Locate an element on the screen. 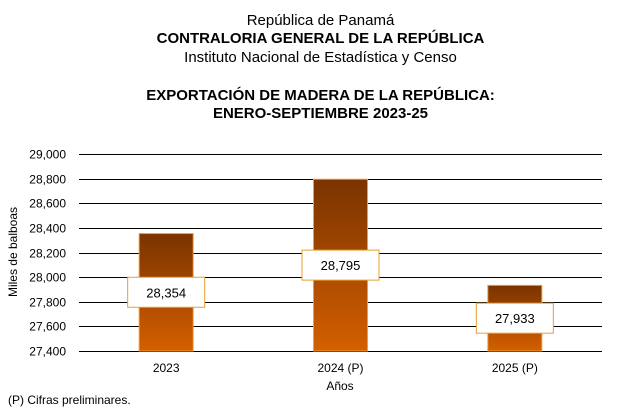  data-label: 28,354 is located at coordinates (166, 292).